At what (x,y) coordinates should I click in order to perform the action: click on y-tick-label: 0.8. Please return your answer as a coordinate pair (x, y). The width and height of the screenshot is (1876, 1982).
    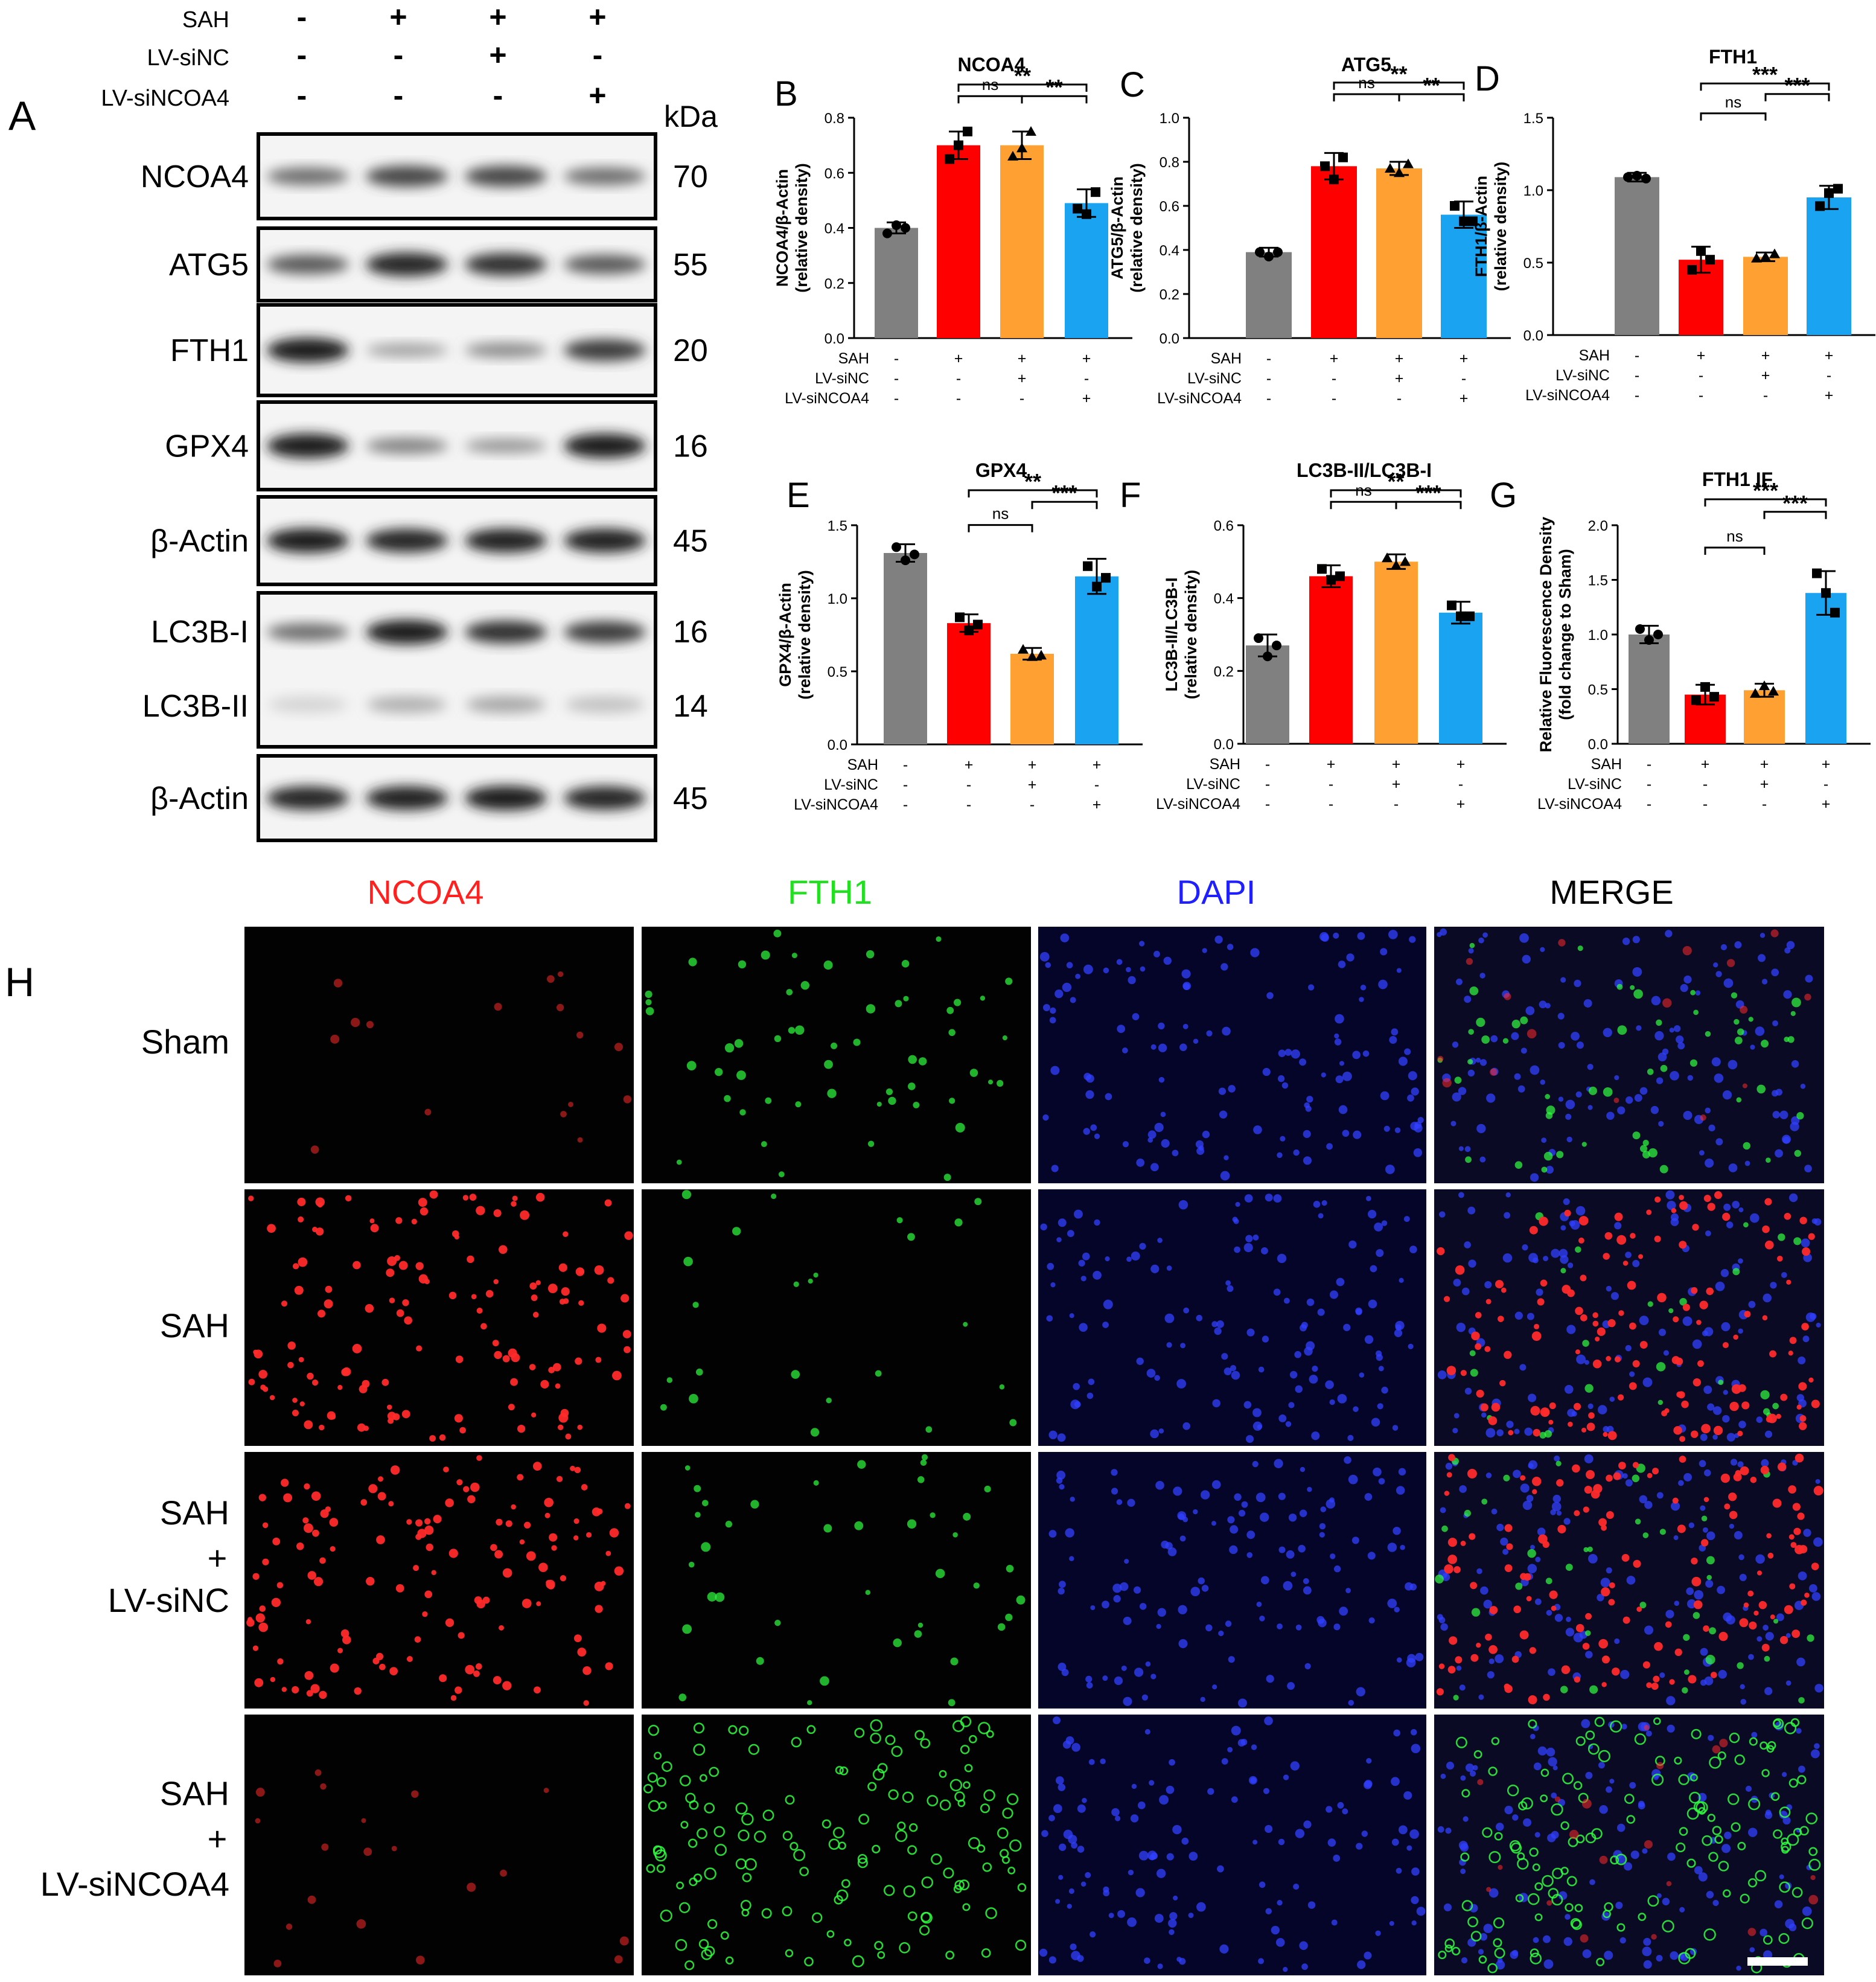
    Looking at the image, I should click on (1169, 163).